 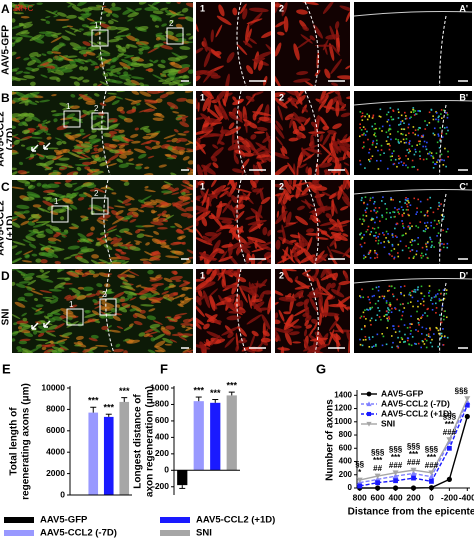 I want to click on group-label: AAV5-CCL2, so click(x=3, y=139).